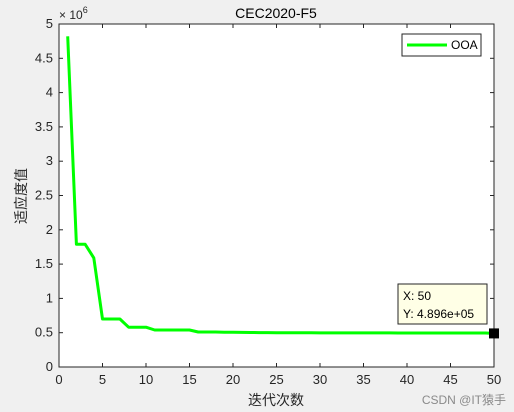 The height and width of the screenshot is (412, 514). What do you see at coordinates (363, 379) in the screenshot?
I see `x-tick-label: 35` at bounding box center [363, 379].